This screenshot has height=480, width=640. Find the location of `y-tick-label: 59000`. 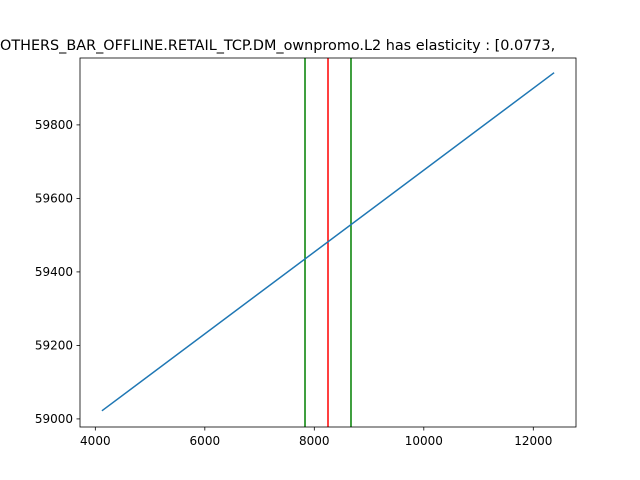

y-tick-label: 59000 is located at coordinates (54, 419).